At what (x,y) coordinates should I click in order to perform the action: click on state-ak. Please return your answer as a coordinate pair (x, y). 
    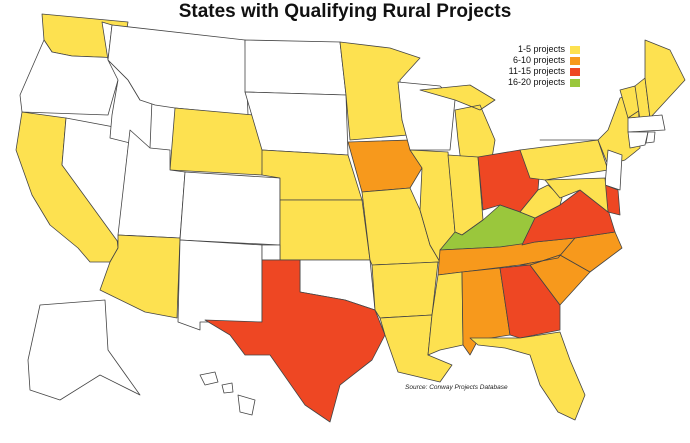
    Looking at the image, I should click on (84, 350).